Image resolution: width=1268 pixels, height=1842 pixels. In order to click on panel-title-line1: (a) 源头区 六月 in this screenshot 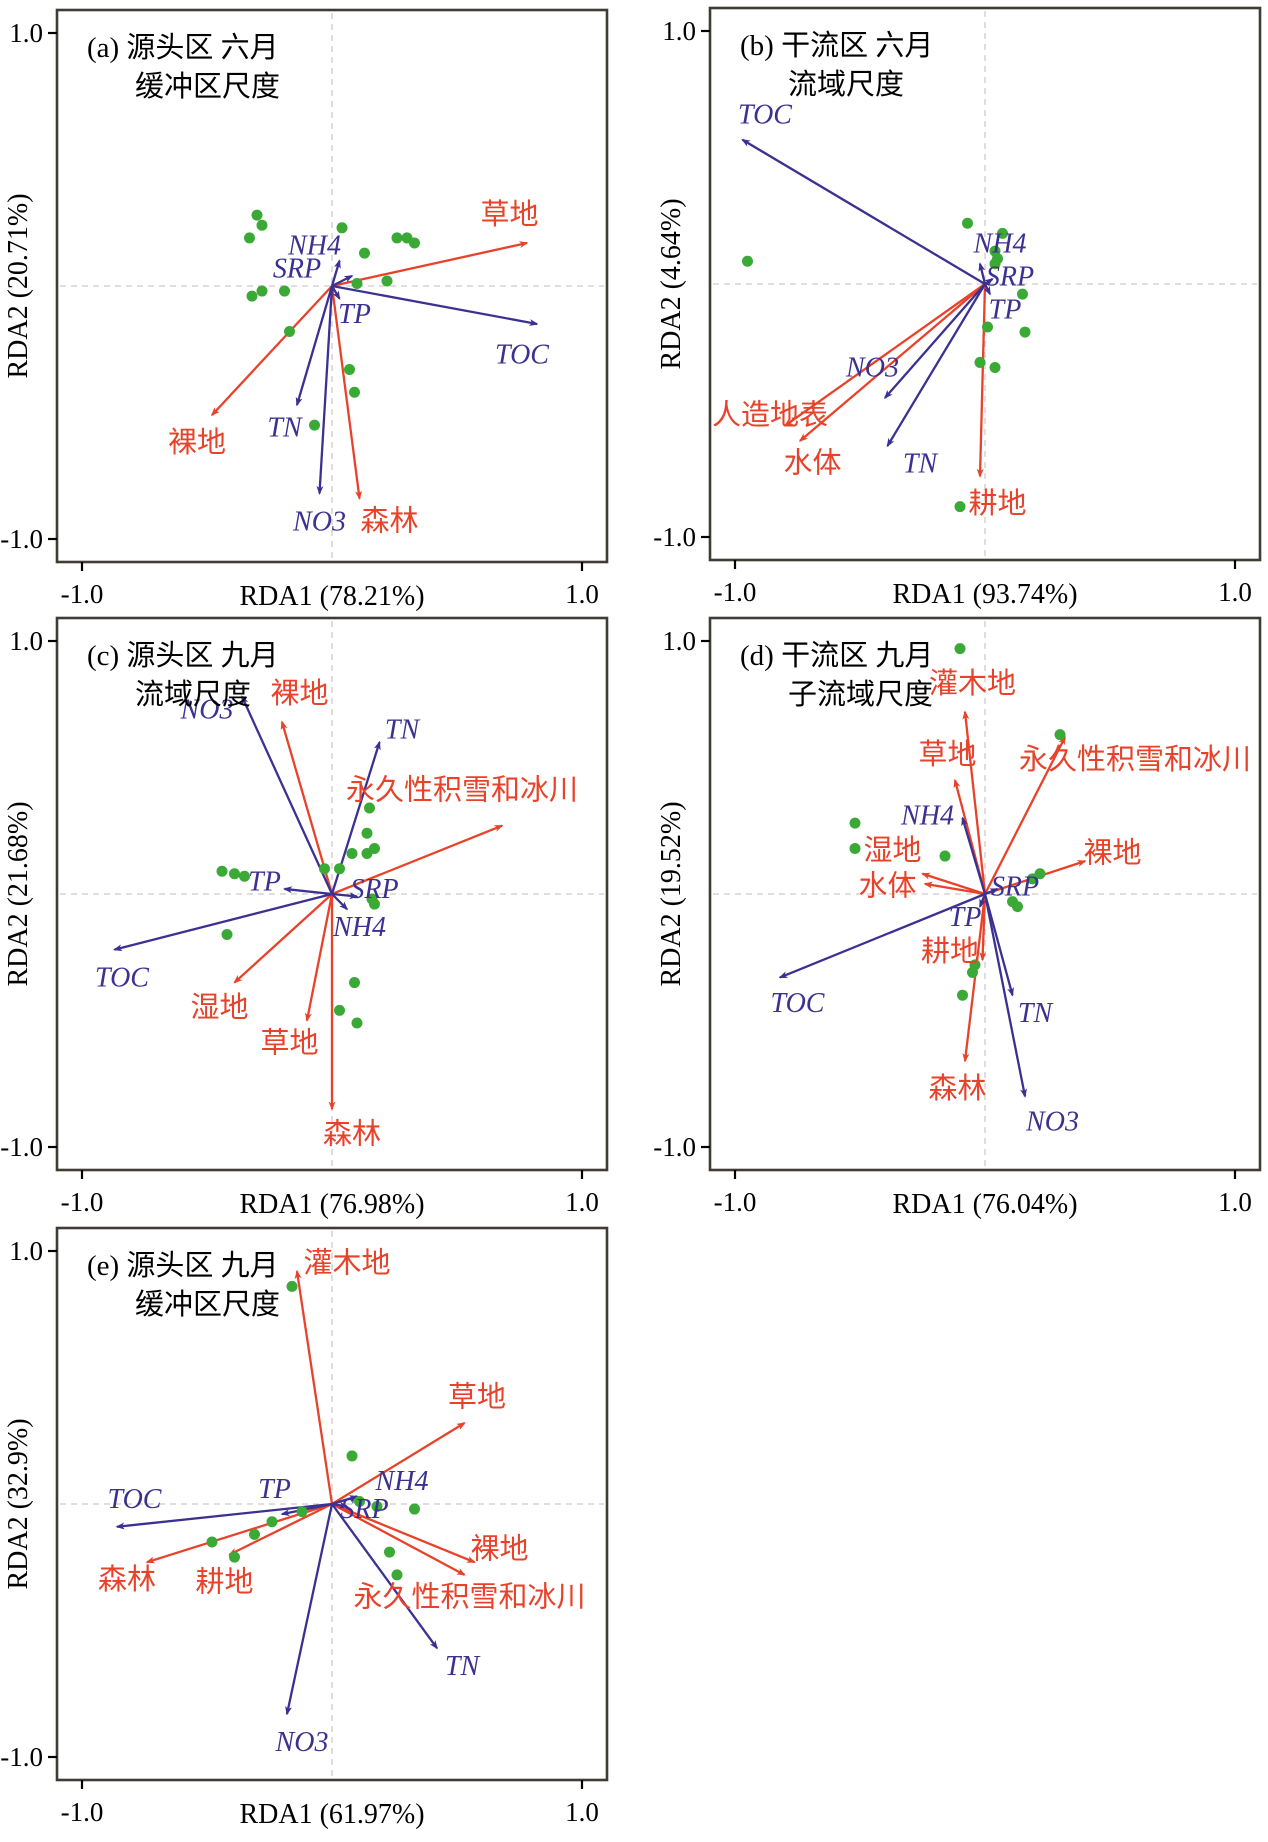, I will do `click(183, 47)`.